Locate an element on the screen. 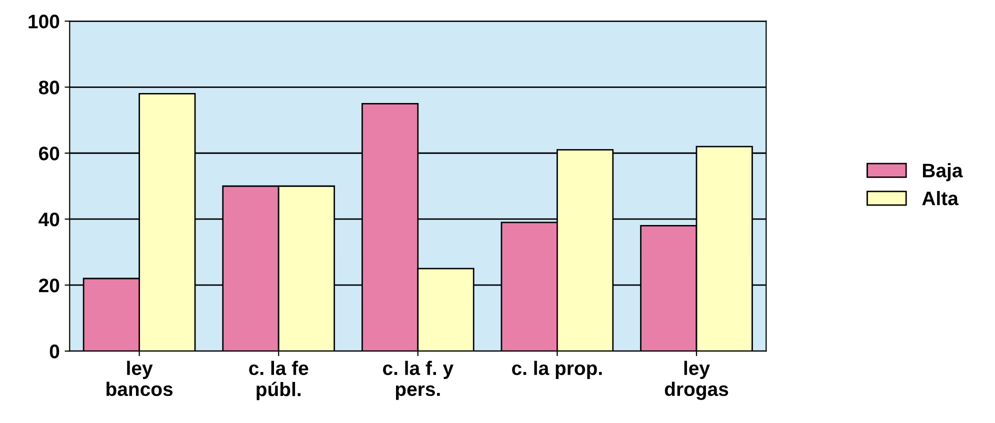 Image resolution: width=995 pixels, height=423 pixels. x-tick-label: c. la prop. is located at coordinates (557, 369).